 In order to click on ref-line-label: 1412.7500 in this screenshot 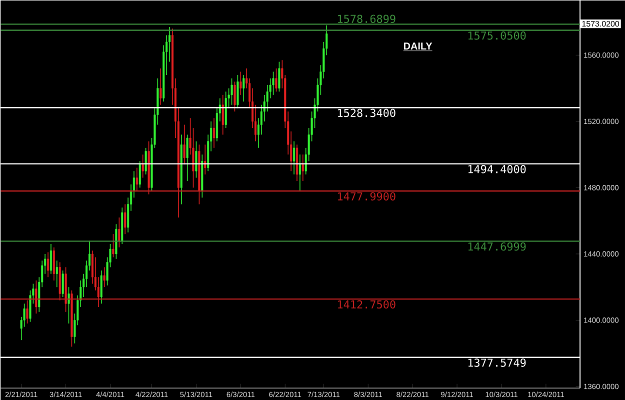, I will do `click(367, 304)`.